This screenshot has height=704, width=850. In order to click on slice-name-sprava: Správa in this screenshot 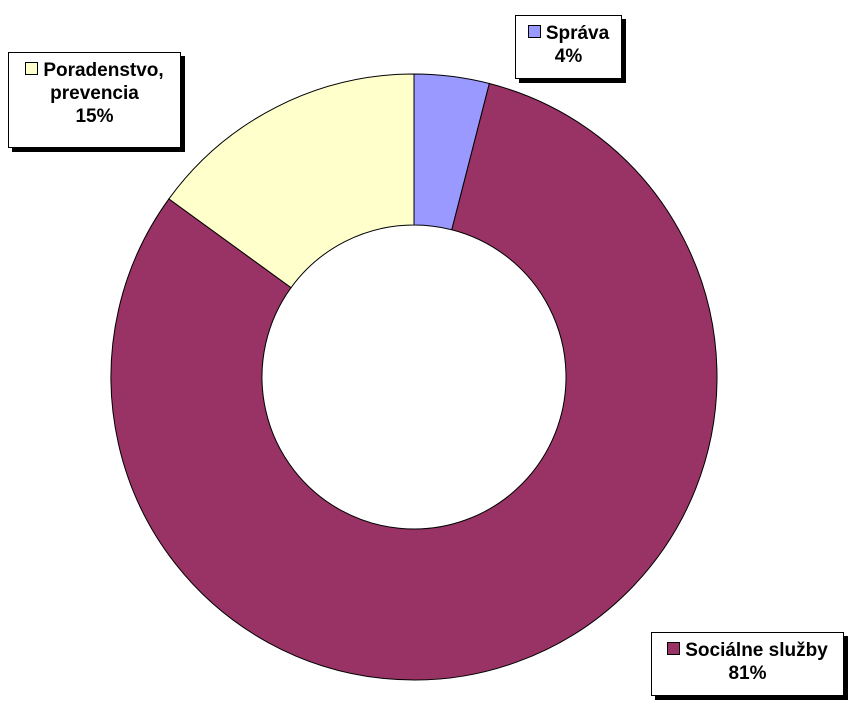, I will do `click(577, 33)`.